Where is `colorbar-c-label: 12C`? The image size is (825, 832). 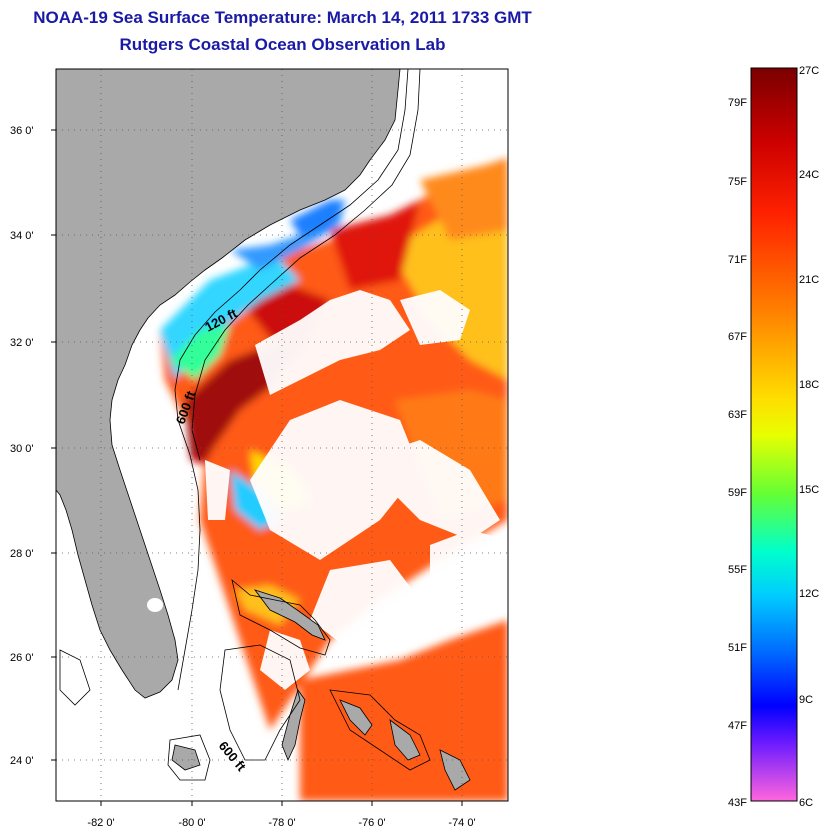
colorbar-c-label: 12C is located at coordinates (809, 594).